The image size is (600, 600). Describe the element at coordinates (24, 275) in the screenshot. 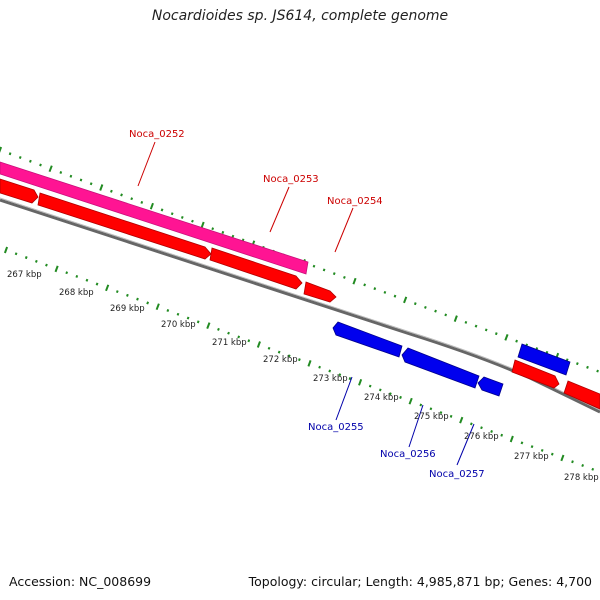

I see `kbp-label: 267 kbp` at that location.